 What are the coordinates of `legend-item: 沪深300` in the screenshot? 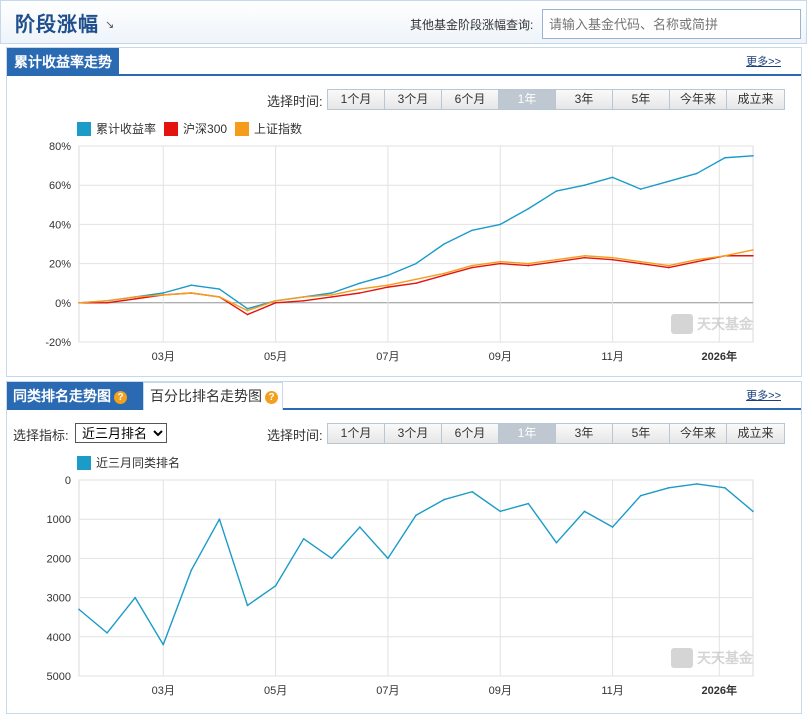 It's located at (195, 128).